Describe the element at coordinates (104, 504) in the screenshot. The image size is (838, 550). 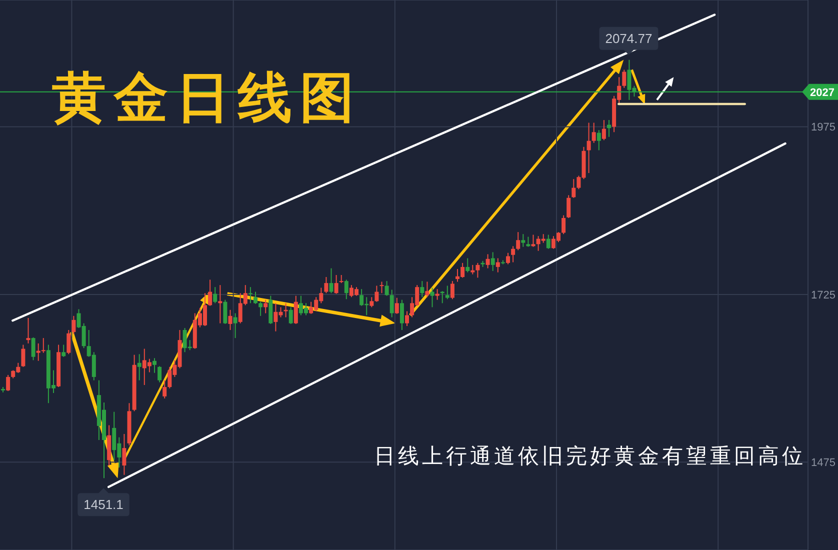
I see `annotation: 1451.1` at that location.